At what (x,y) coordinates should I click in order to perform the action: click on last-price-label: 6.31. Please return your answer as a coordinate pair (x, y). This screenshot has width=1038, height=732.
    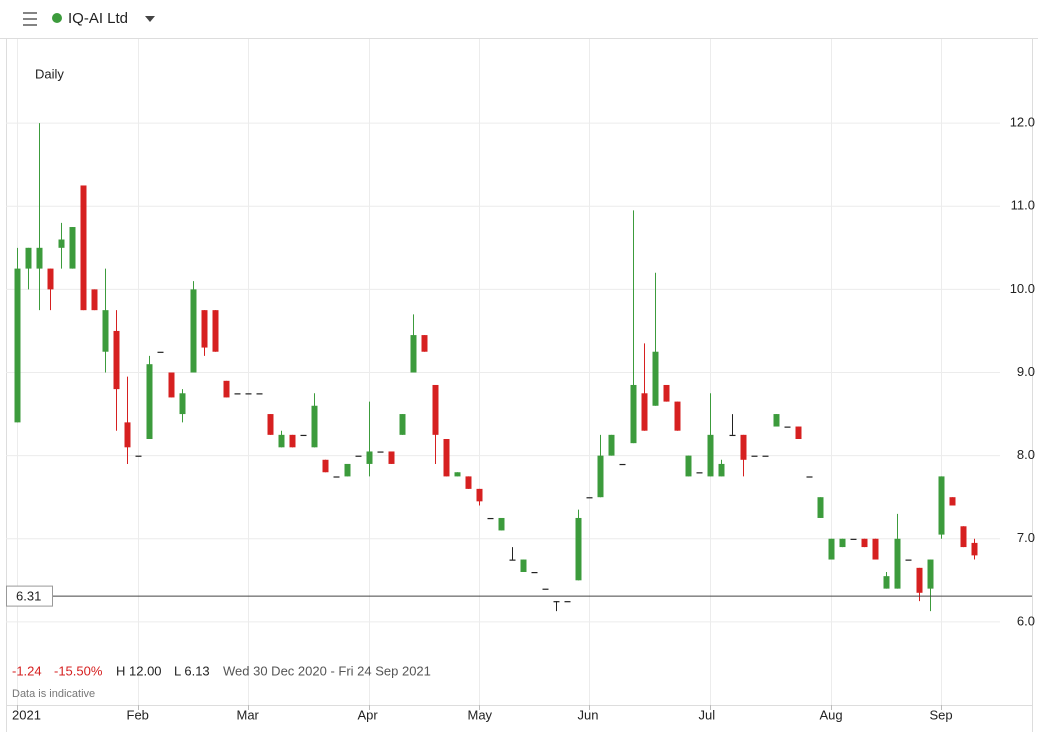
    Looking at the image, I should click on (28, 596).